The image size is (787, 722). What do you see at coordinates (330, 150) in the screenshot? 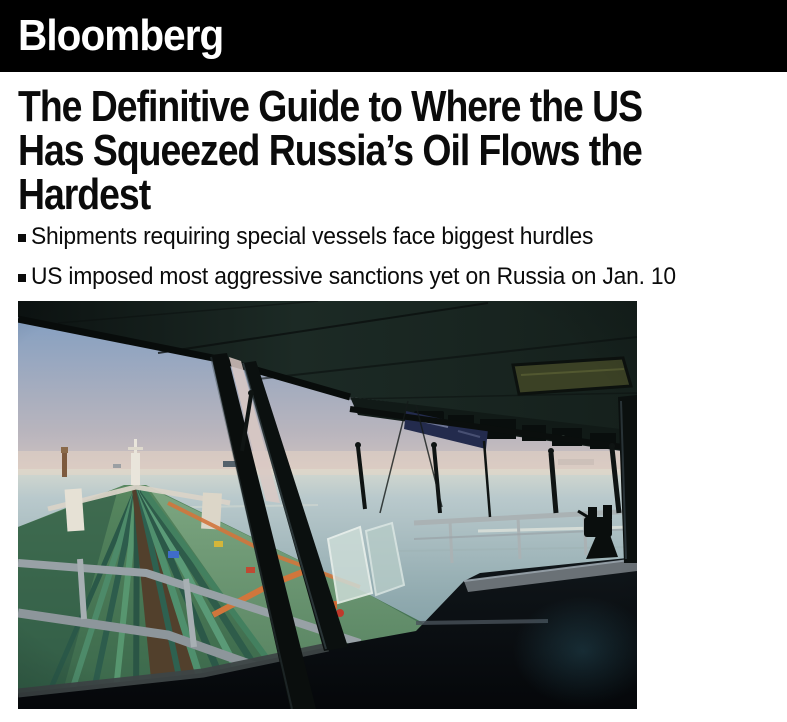
I see `headline-line: Has Squeezed Russia’s Oil Flows the` at bounding box center [330, 150].